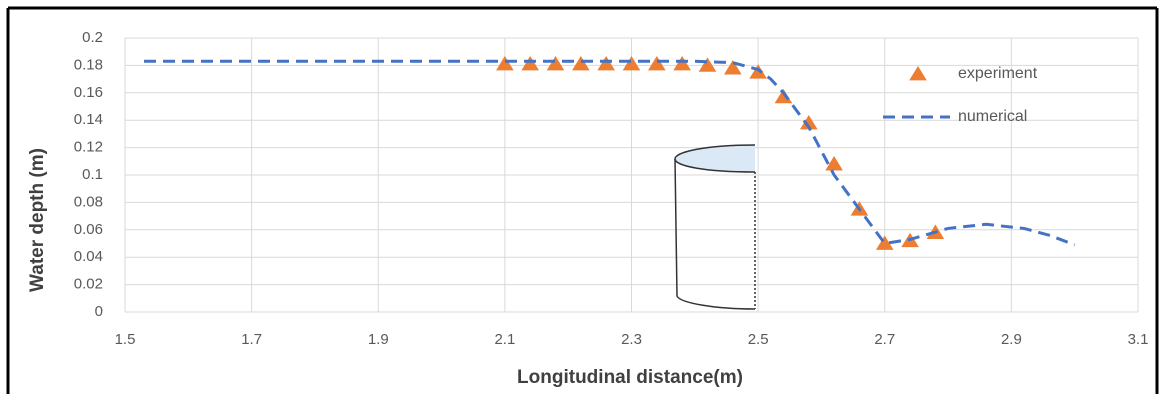  What do you see at coordinates (631, 339) in the screenshot?
I see `x-tick-label: 2.3` at bounding box center [631, 339].